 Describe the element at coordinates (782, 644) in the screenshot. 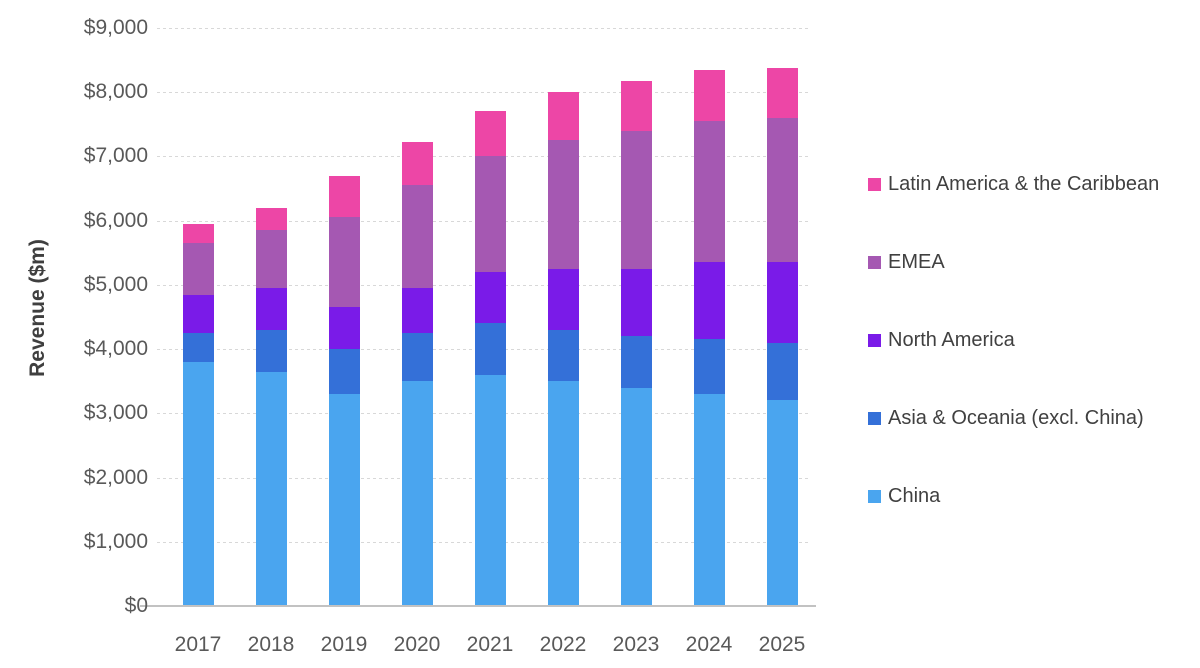

I see `x-axis-tick-label: 2025` at that location.